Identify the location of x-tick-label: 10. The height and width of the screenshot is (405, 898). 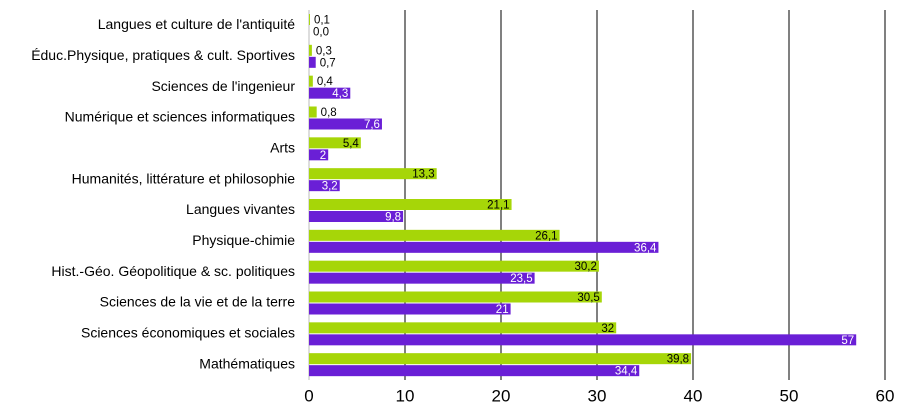
(405, 395).